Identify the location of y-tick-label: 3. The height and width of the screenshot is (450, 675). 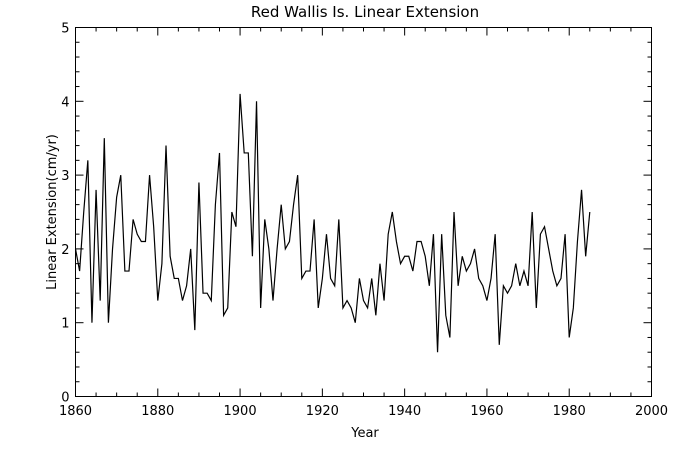
(65, 176).